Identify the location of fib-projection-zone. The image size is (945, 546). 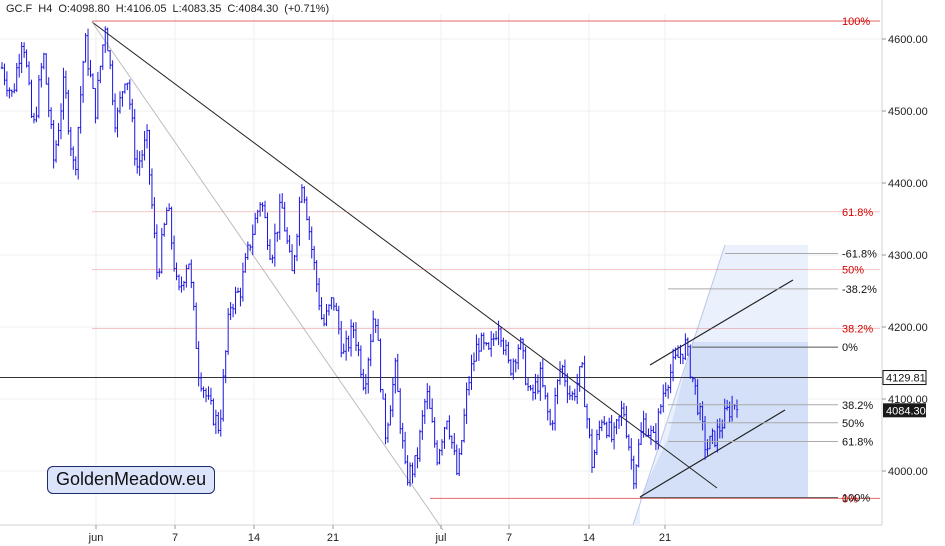
(720, 385).